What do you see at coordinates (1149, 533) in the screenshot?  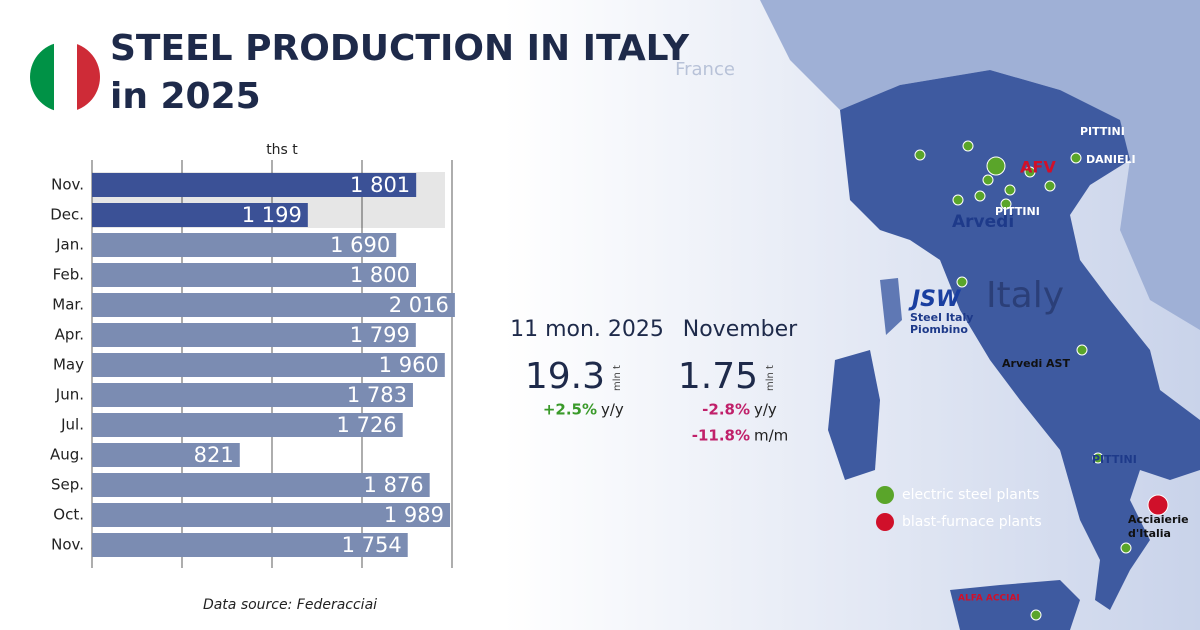 I see `company-label: d'Italia` at bounding box center [1149, 533].